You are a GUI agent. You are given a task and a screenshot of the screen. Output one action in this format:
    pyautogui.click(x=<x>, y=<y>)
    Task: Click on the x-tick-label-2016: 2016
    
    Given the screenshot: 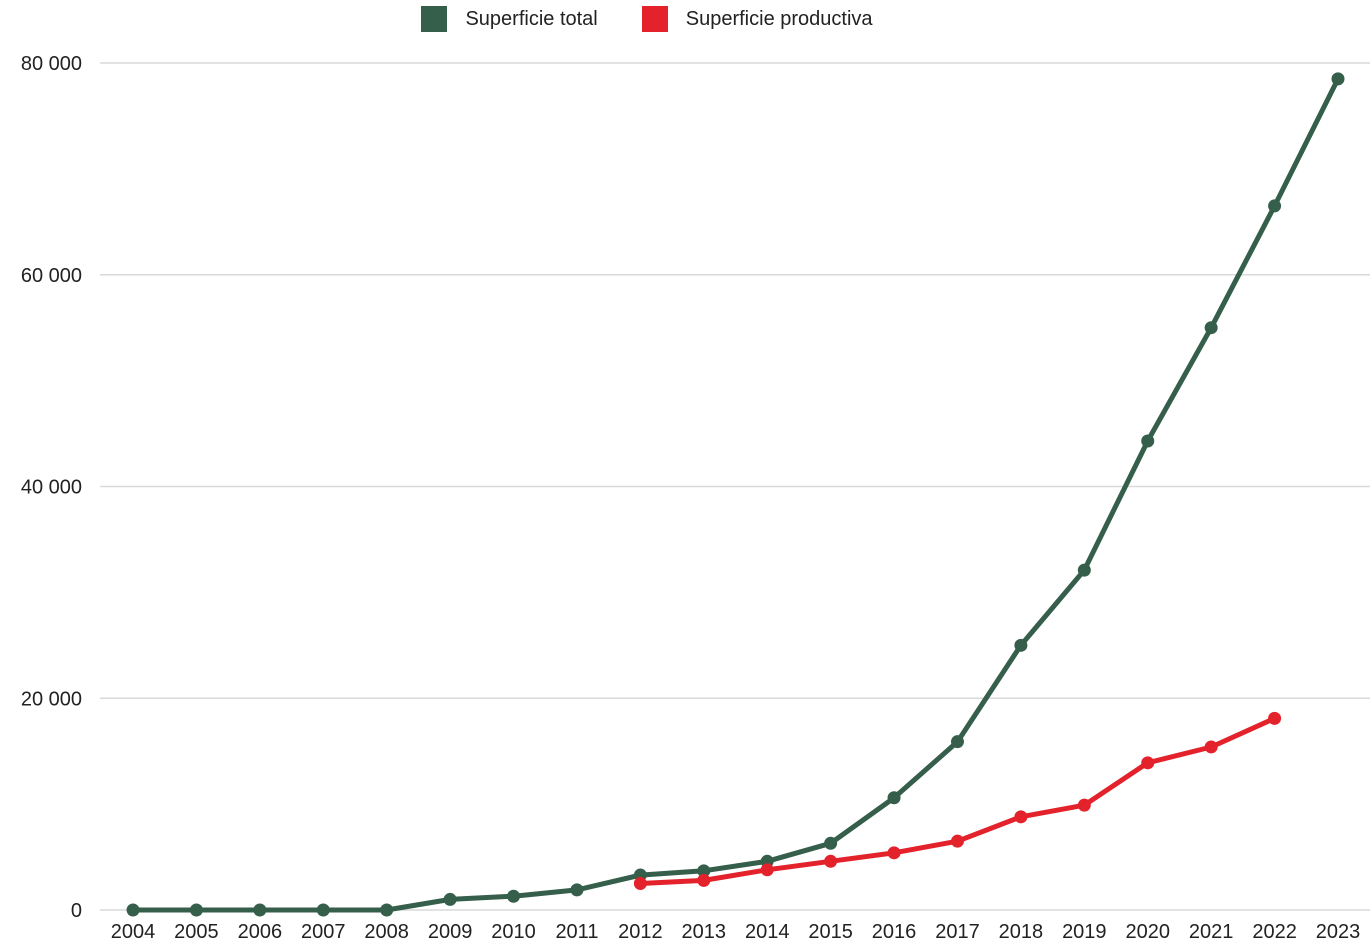 What is the action you would take?
    pyautogui.click(x=894, y=932)
    